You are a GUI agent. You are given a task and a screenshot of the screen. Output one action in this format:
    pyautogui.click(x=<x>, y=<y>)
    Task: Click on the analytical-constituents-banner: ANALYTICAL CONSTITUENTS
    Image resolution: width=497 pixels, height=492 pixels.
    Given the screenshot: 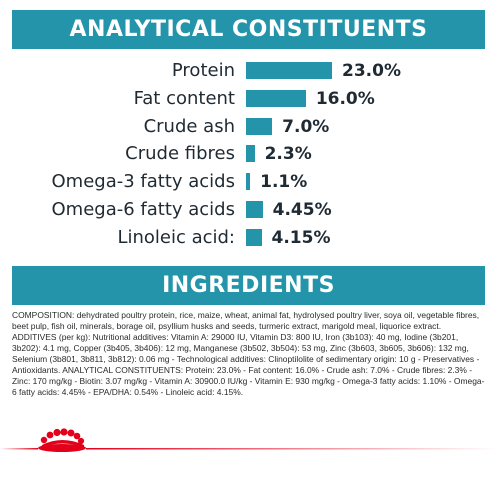 What is the action you would take?
    pyautogui.click(x=248, y=29)
    